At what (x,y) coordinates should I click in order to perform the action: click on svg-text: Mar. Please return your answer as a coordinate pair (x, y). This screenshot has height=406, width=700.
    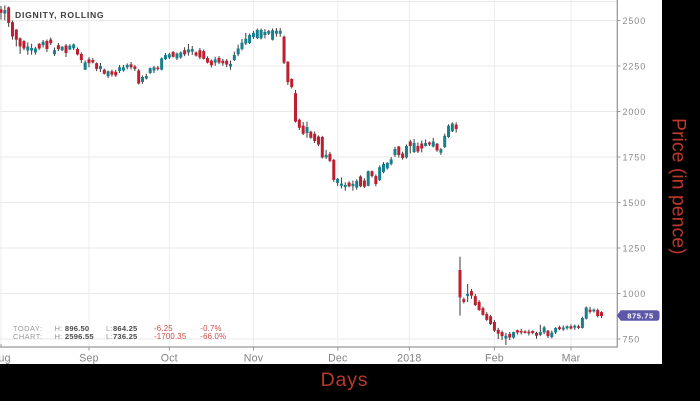
    Looking at the image, I should click on (571, 359).